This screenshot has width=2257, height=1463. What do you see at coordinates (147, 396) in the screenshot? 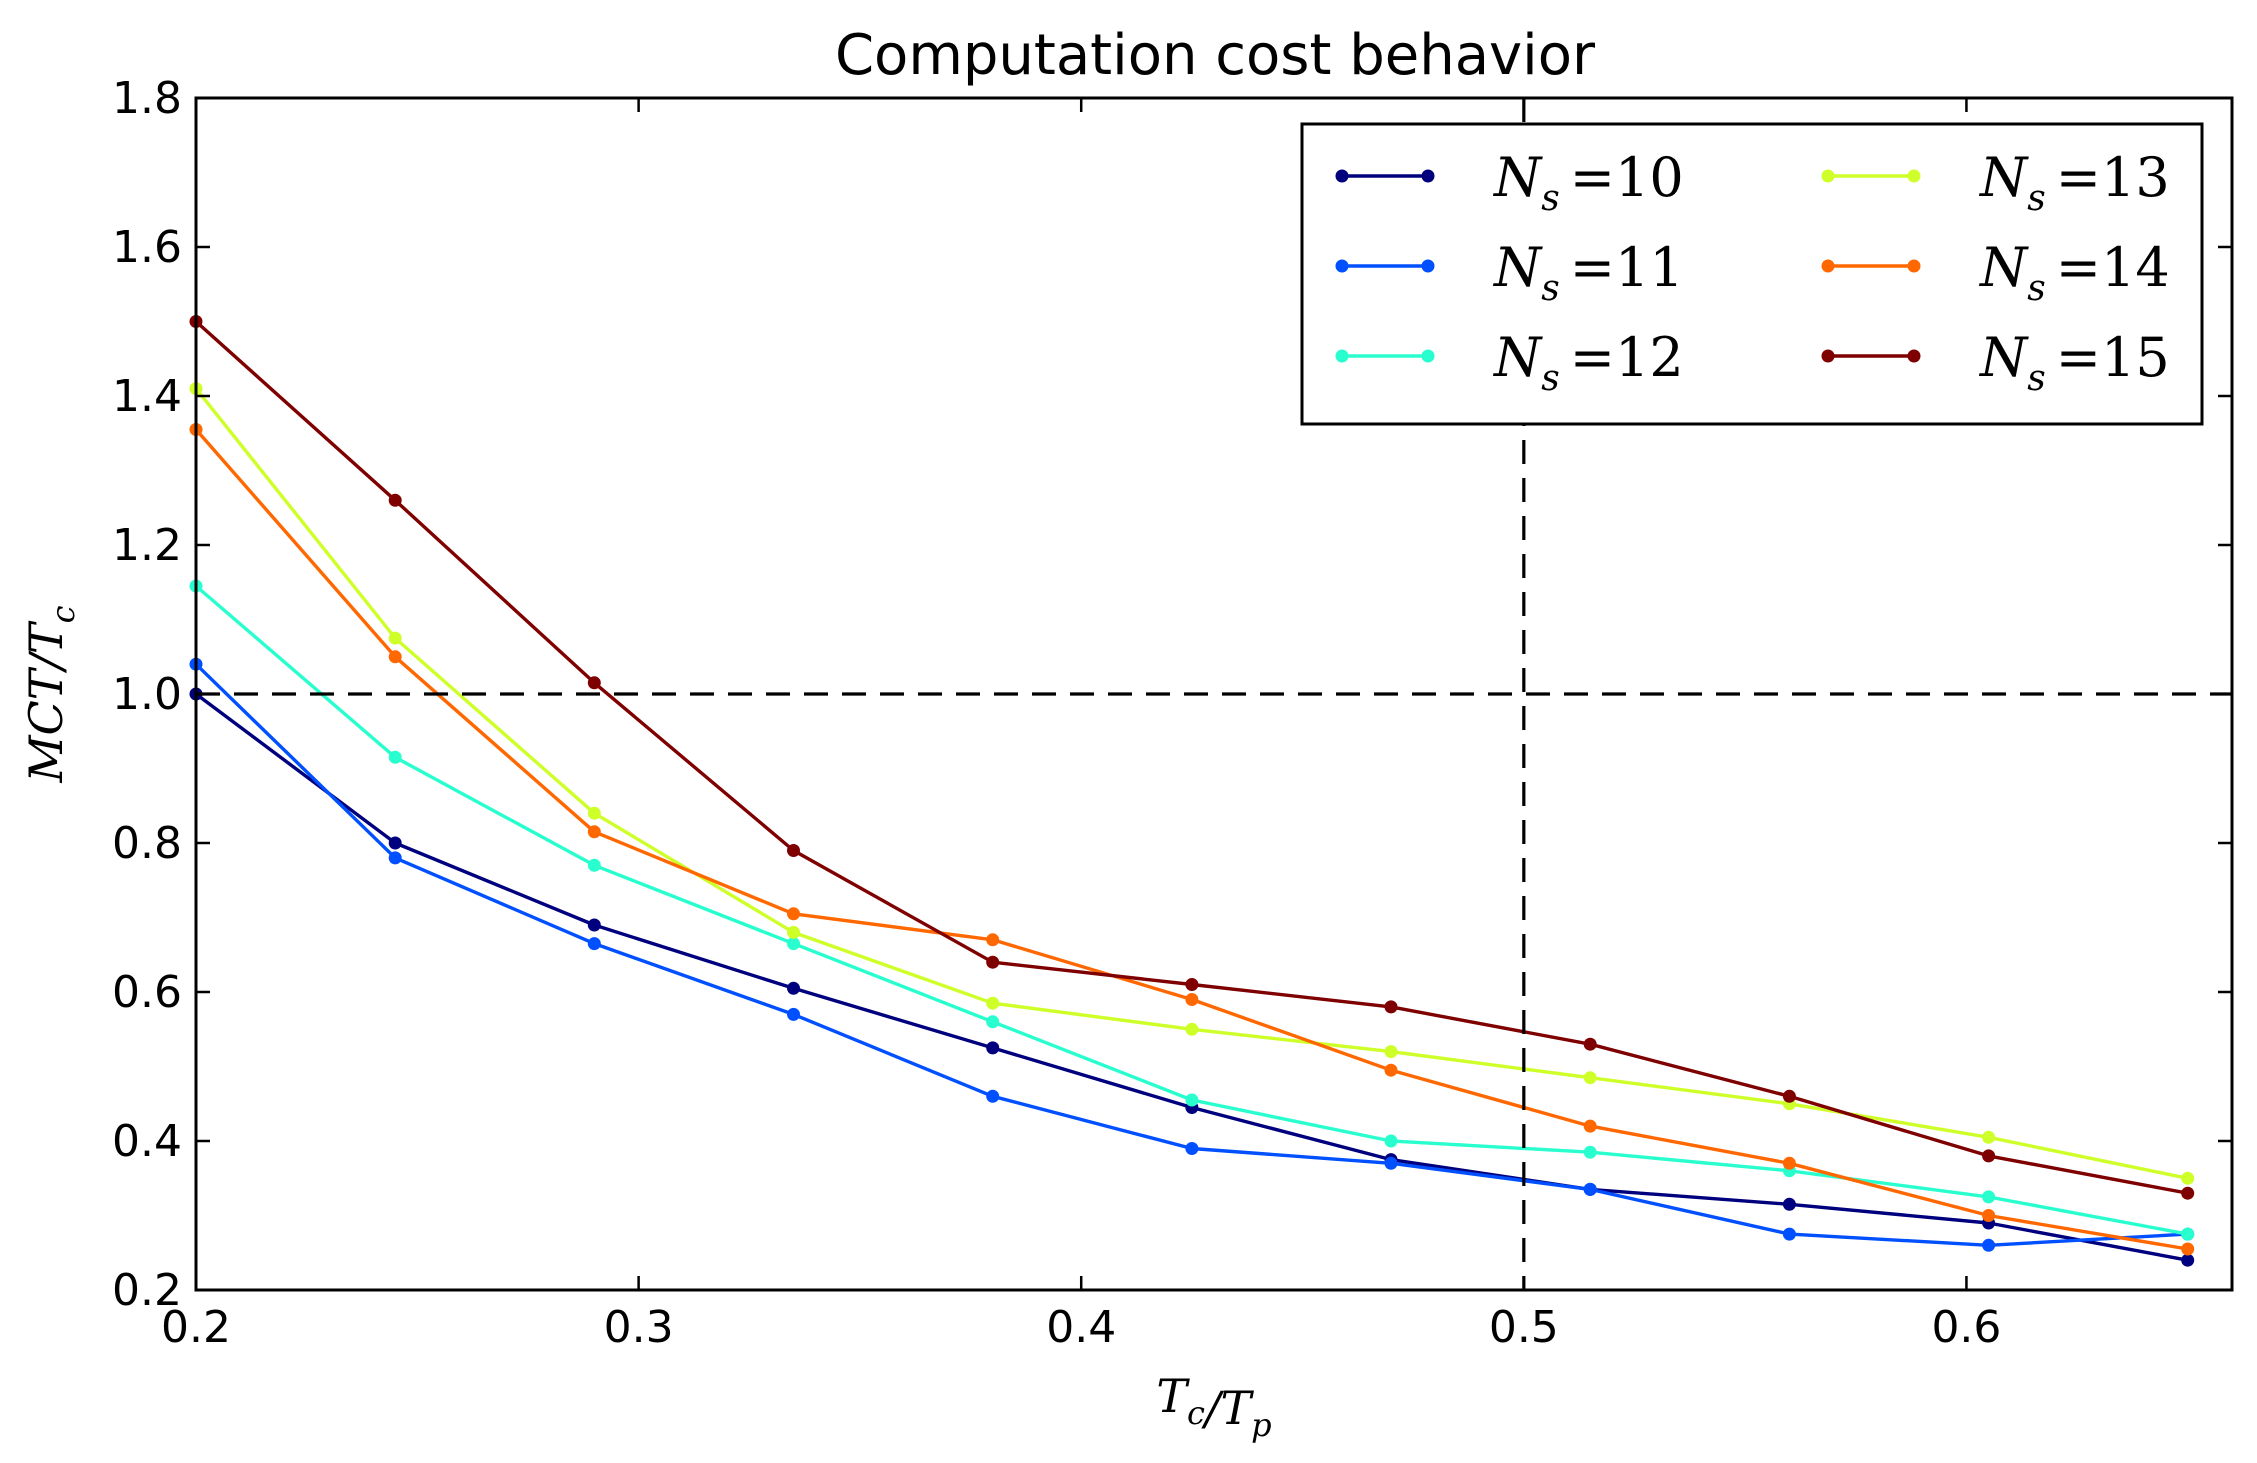
I see `y-tick-label-7: 1.4` at bounding box center [147, 396].